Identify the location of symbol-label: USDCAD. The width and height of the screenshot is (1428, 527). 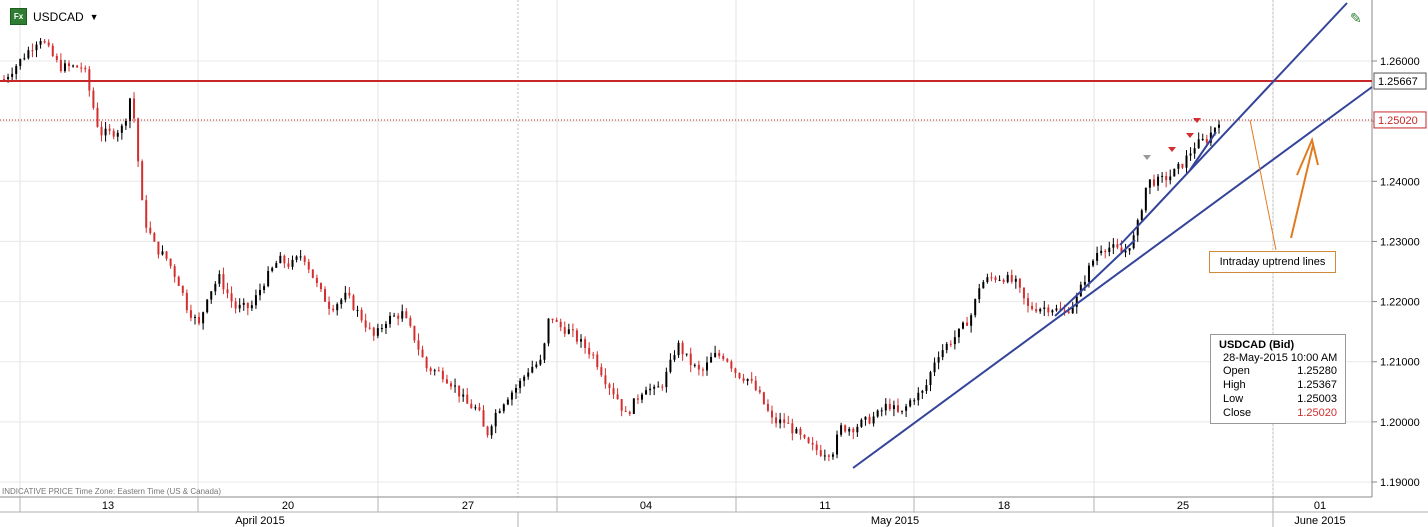
(58, 16).